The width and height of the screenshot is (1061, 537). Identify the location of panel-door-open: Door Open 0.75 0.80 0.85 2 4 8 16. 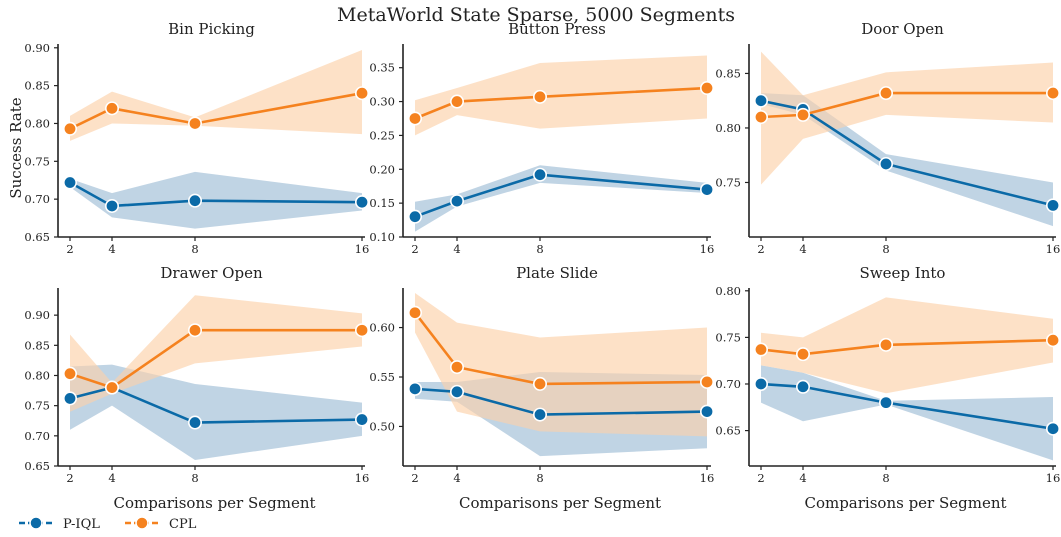
(887, 138).